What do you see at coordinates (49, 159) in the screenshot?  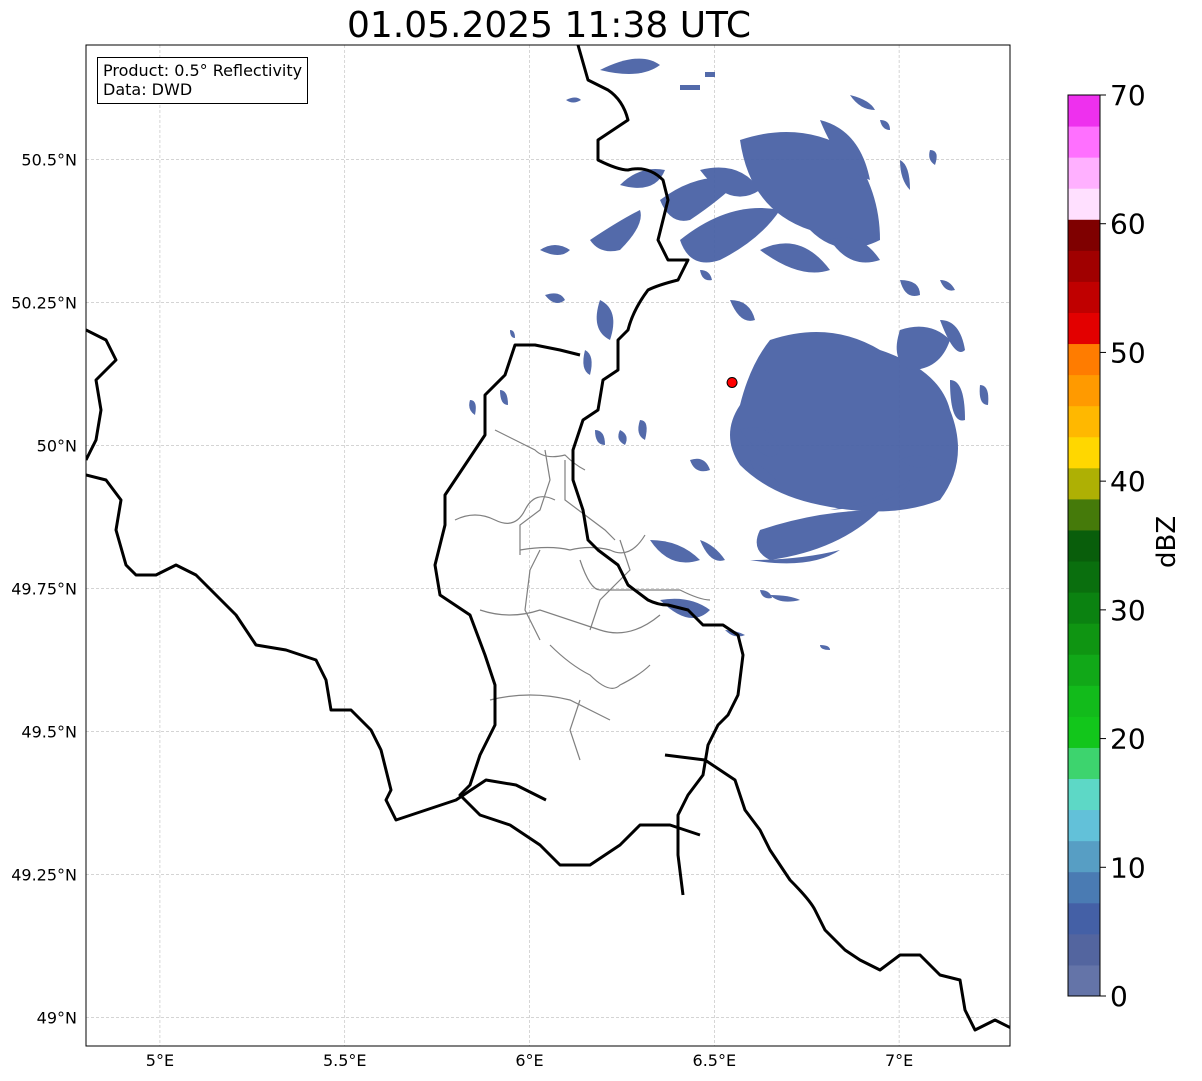 I see `lat-tick-label: 50.5°N` at bounding box center [49, 159].